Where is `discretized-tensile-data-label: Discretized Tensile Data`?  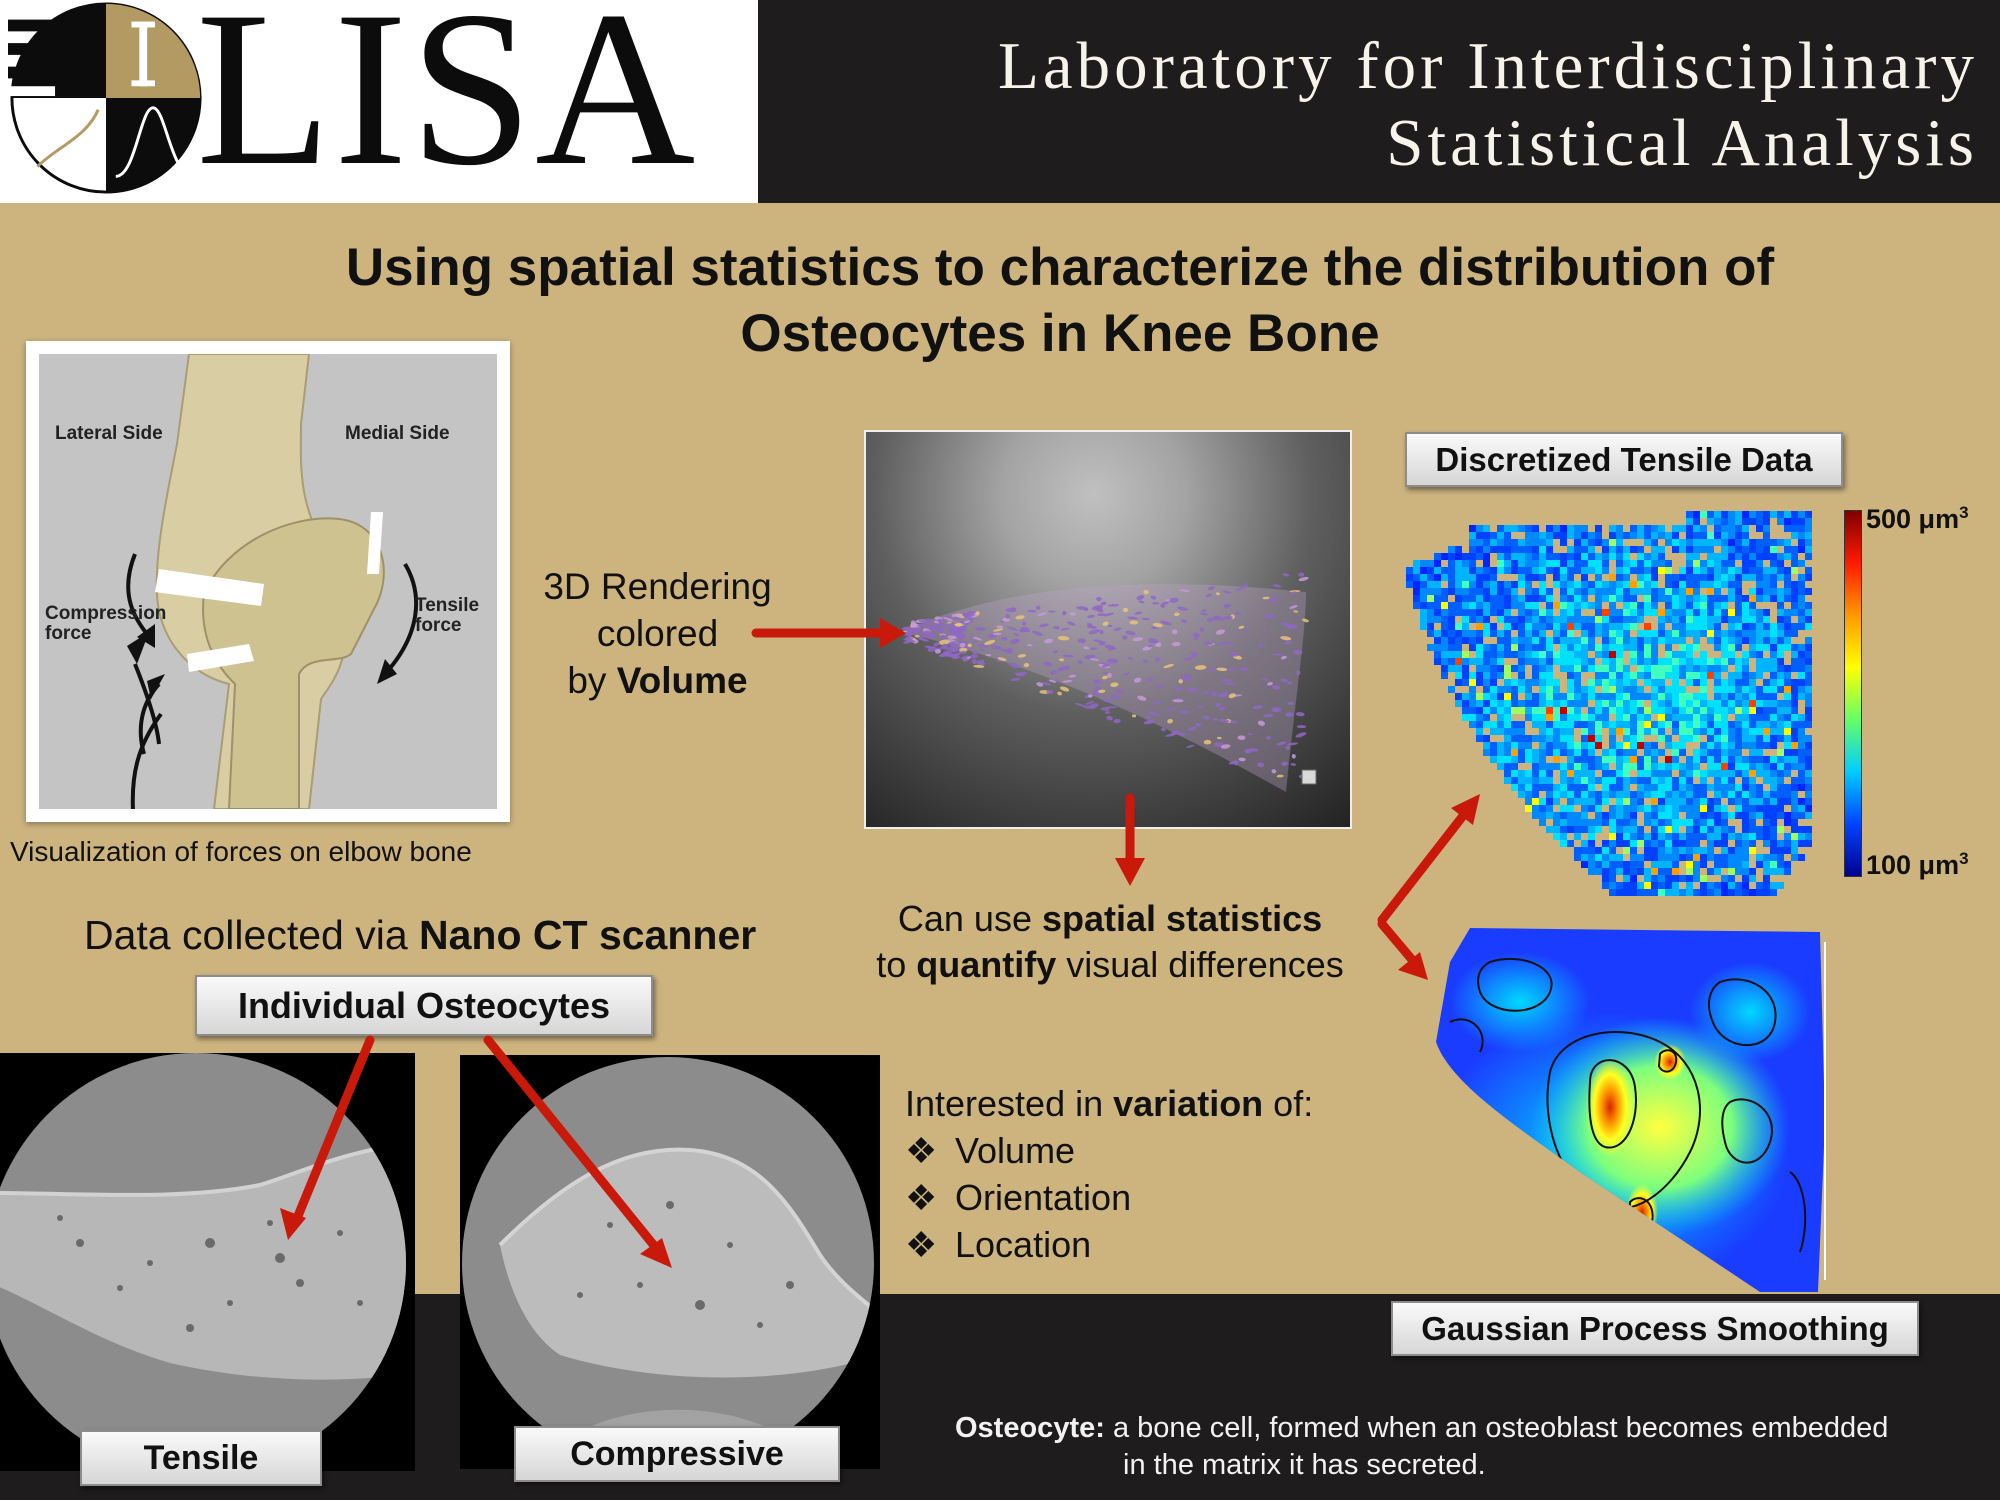 discretized-tensile-data-label: Discretized Tensile Data is located at coordinates (1624, 459).